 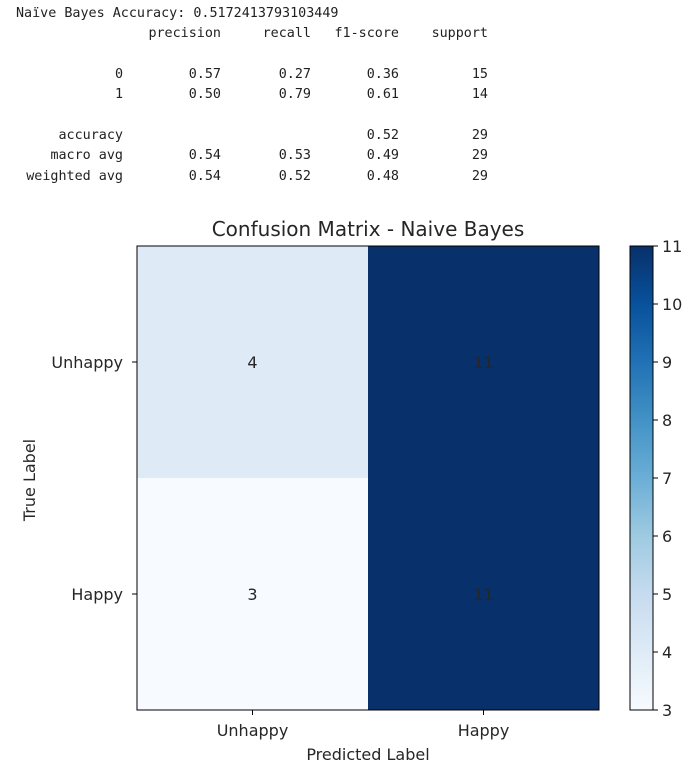 I want to click on row-f1: 0.36, so click(x=382, y=74).